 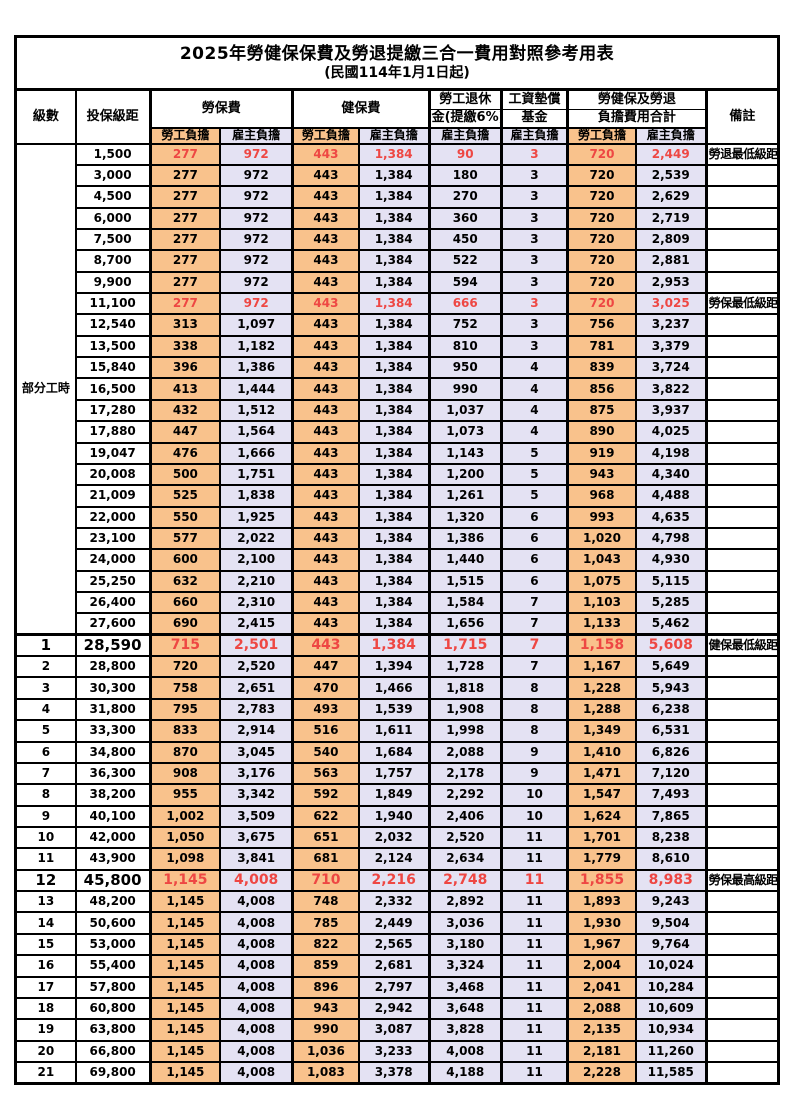 What do you see at coordinates (637, 99) in the screenshot?
I see `col-header-total-line1: 勞健保及勞退` at bounding box center [637, 99].